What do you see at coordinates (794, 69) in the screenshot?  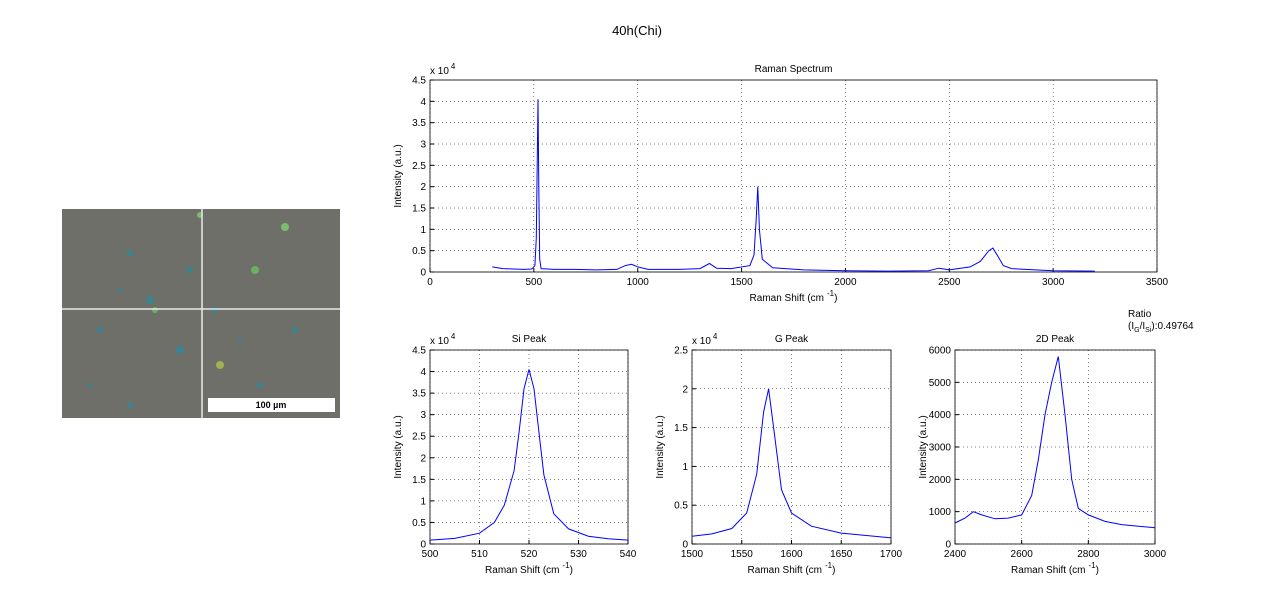 I see `chart-title: Raman Spectrum` at bounding box center [794, 69].